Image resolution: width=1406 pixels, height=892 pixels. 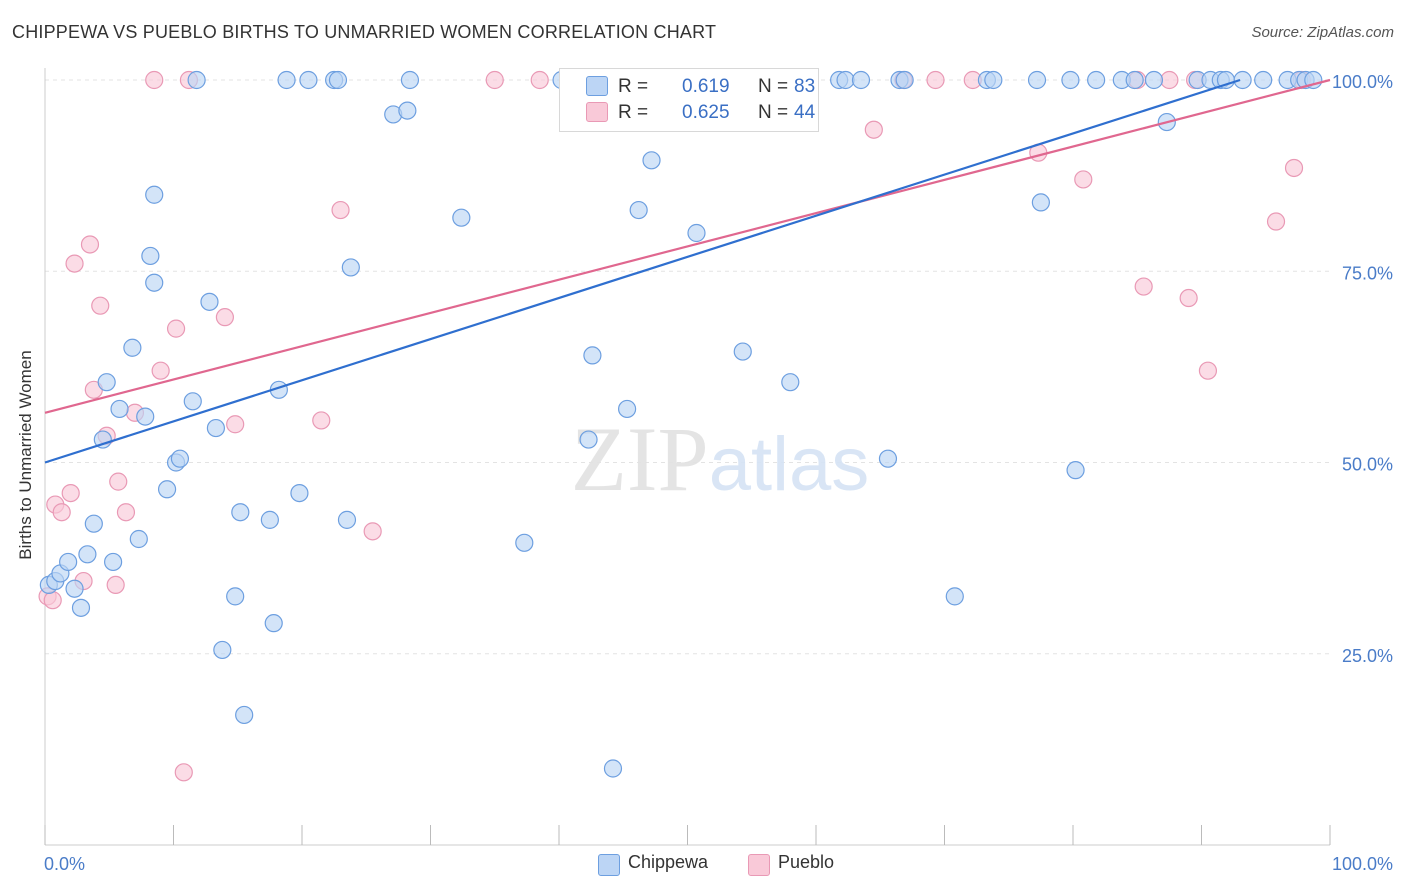 What do you see at coordinates (633, 86) in the screenshot?
I see `r-label: R =` at bounding box center [633, 86].